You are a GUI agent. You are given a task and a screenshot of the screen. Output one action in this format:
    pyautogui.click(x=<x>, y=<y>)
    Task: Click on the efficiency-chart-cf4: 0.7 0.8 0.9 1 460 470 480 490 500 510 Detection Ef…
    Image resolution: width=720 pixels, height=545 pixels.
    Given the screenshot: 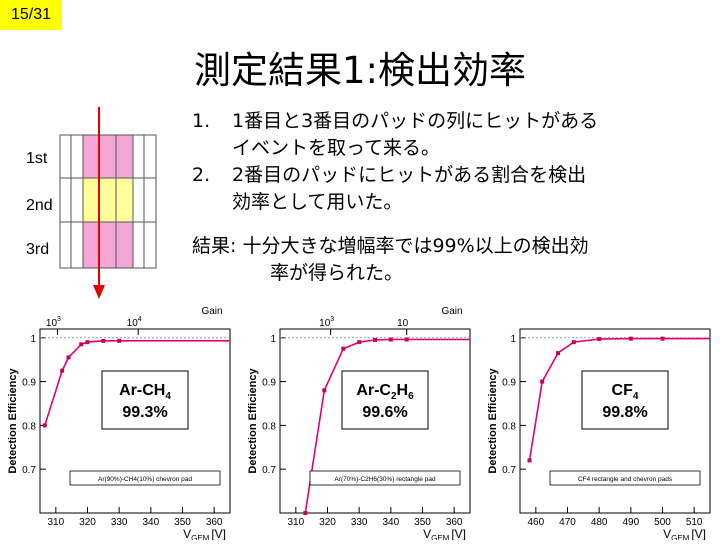 What is the action you would take?
    pyautogui.click(x=602, y=424)
    